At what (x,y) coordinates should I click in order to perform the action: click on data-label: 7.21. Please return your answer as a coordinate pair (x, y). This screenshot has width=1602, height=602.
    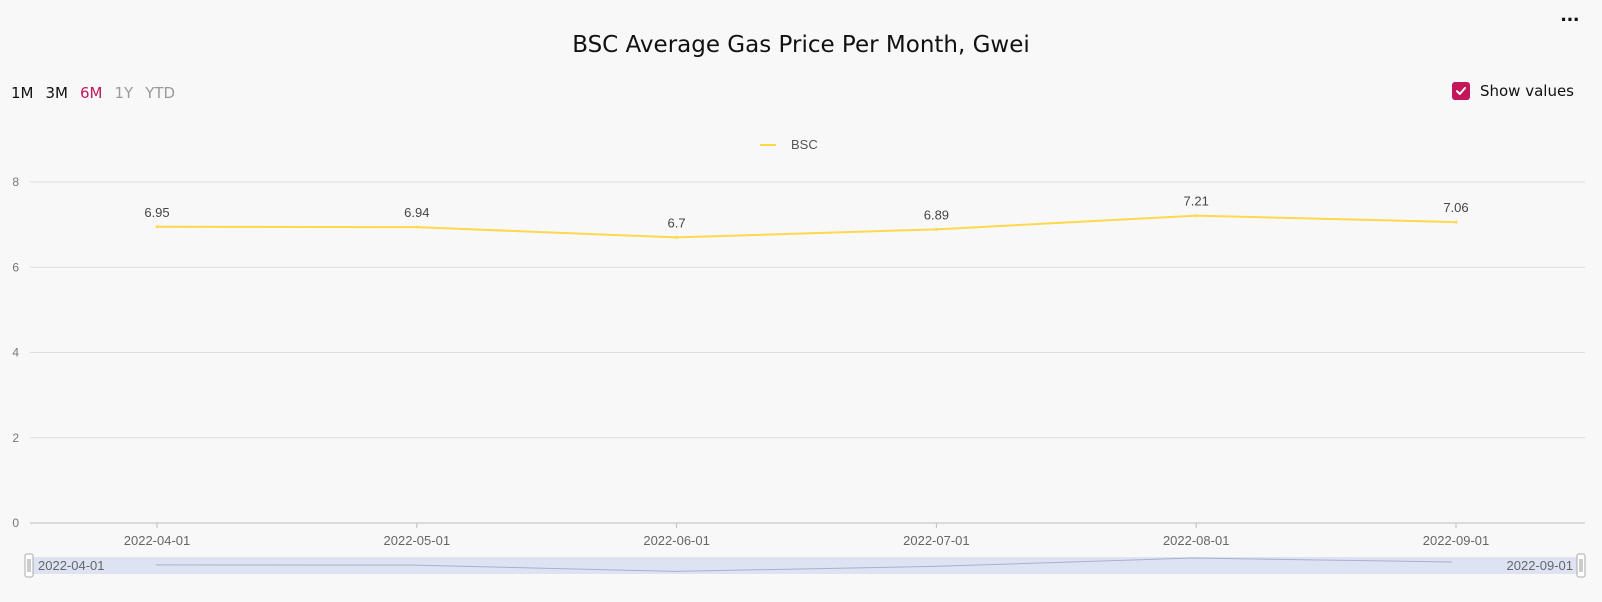
    Looking at the image, I should click on (1196, 201).